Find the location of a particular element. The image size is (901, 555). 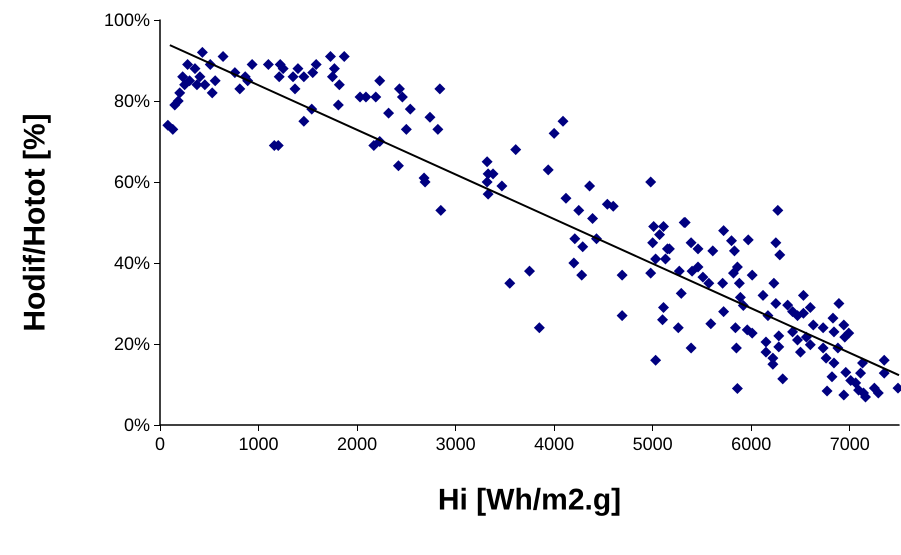

x-tick-label: 5000 is located at coordinates (652, 444).